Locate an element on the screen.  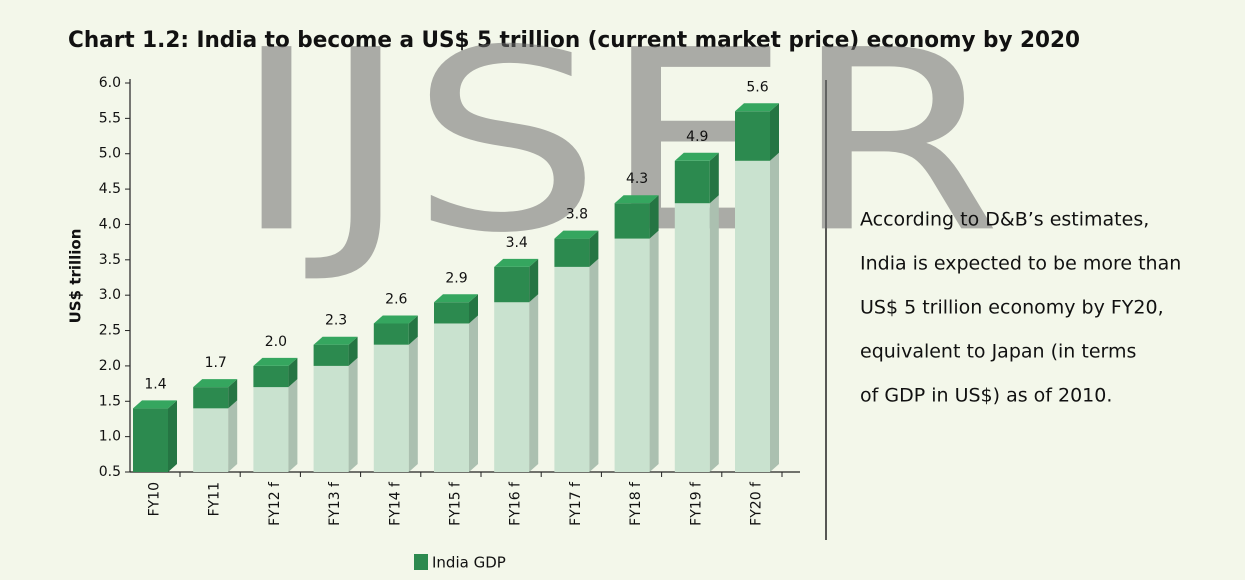
y-tick-label: 3.5 is located at coordinates (110, 260).